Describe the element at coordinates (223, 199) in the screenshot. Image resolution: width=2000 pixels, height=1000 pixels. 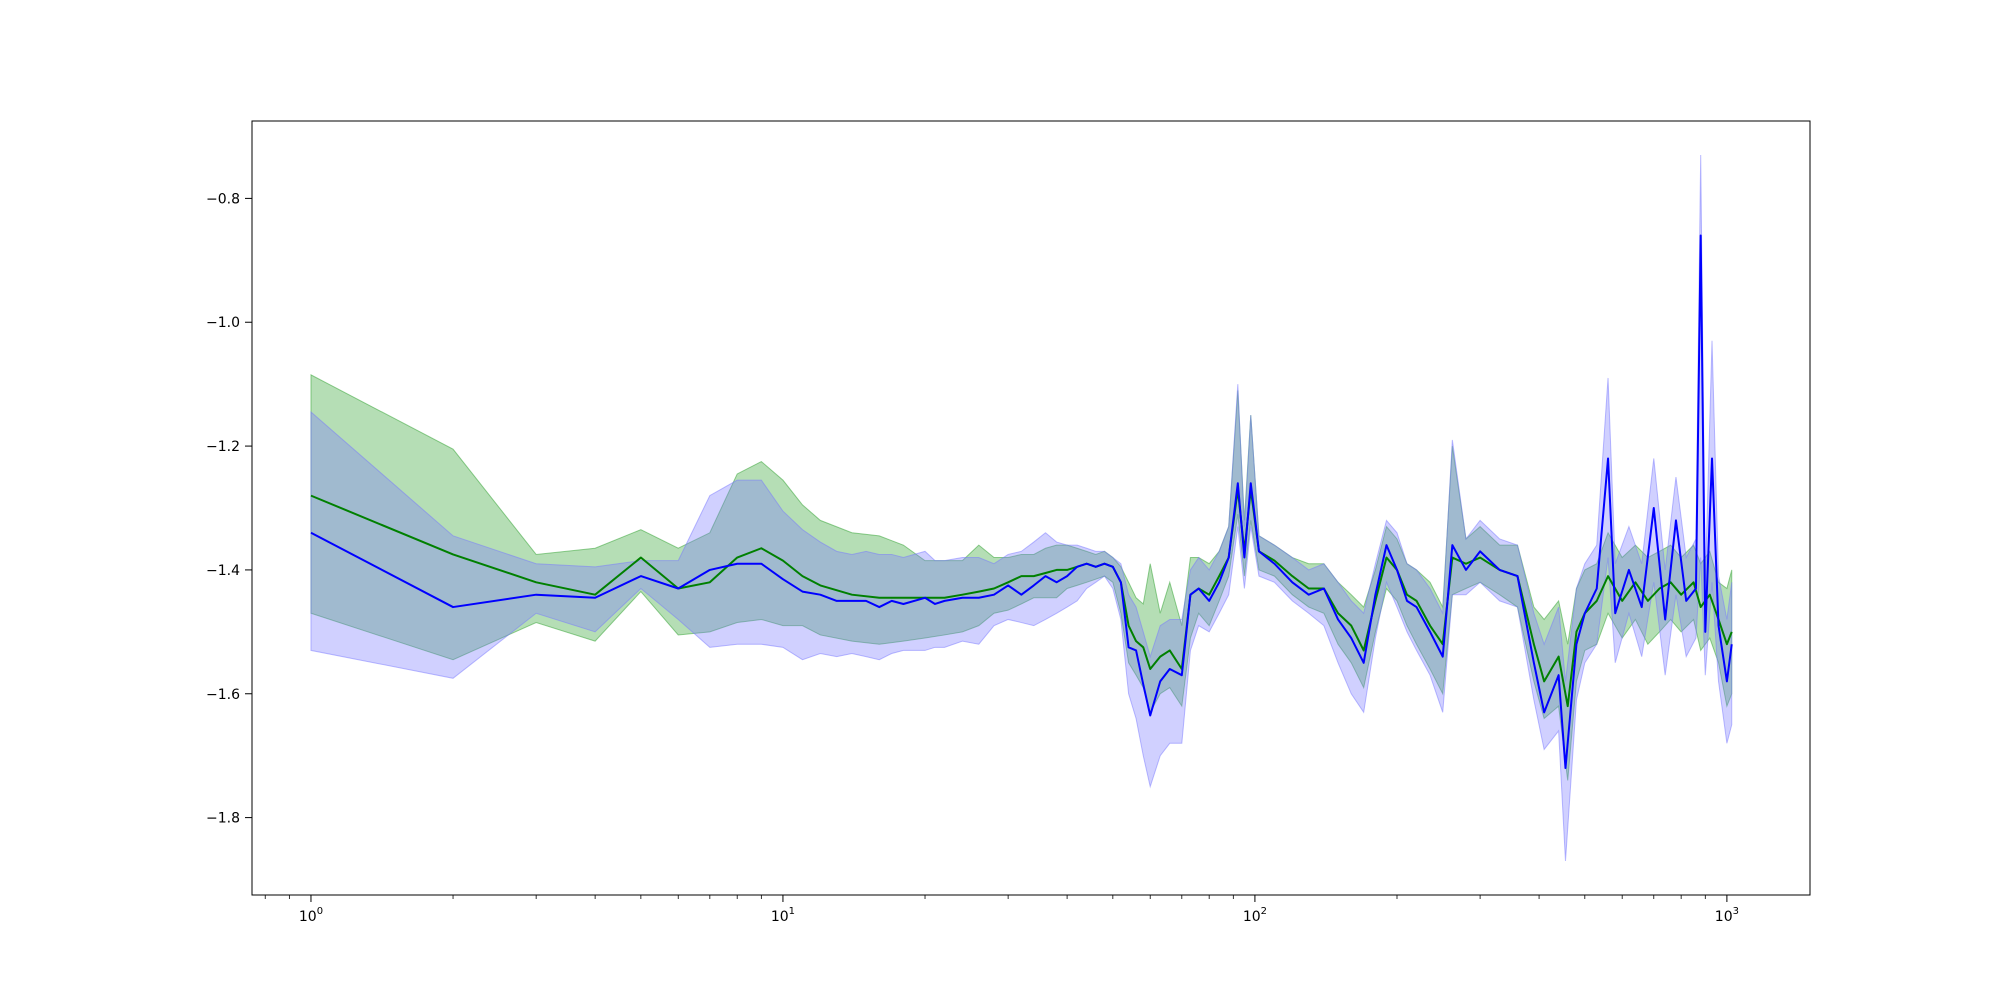
I see `y-tick-label: −0.8` at that location.